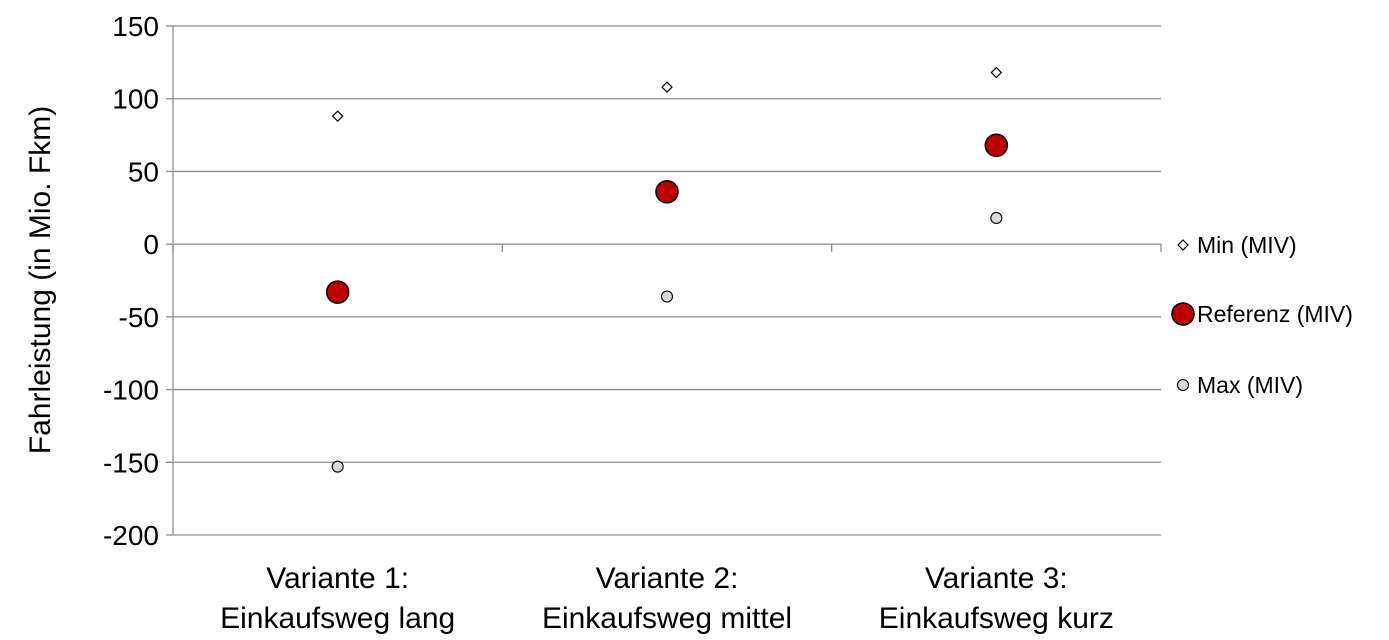  I want to click on y-tick-label: -150, so click(131, 462).